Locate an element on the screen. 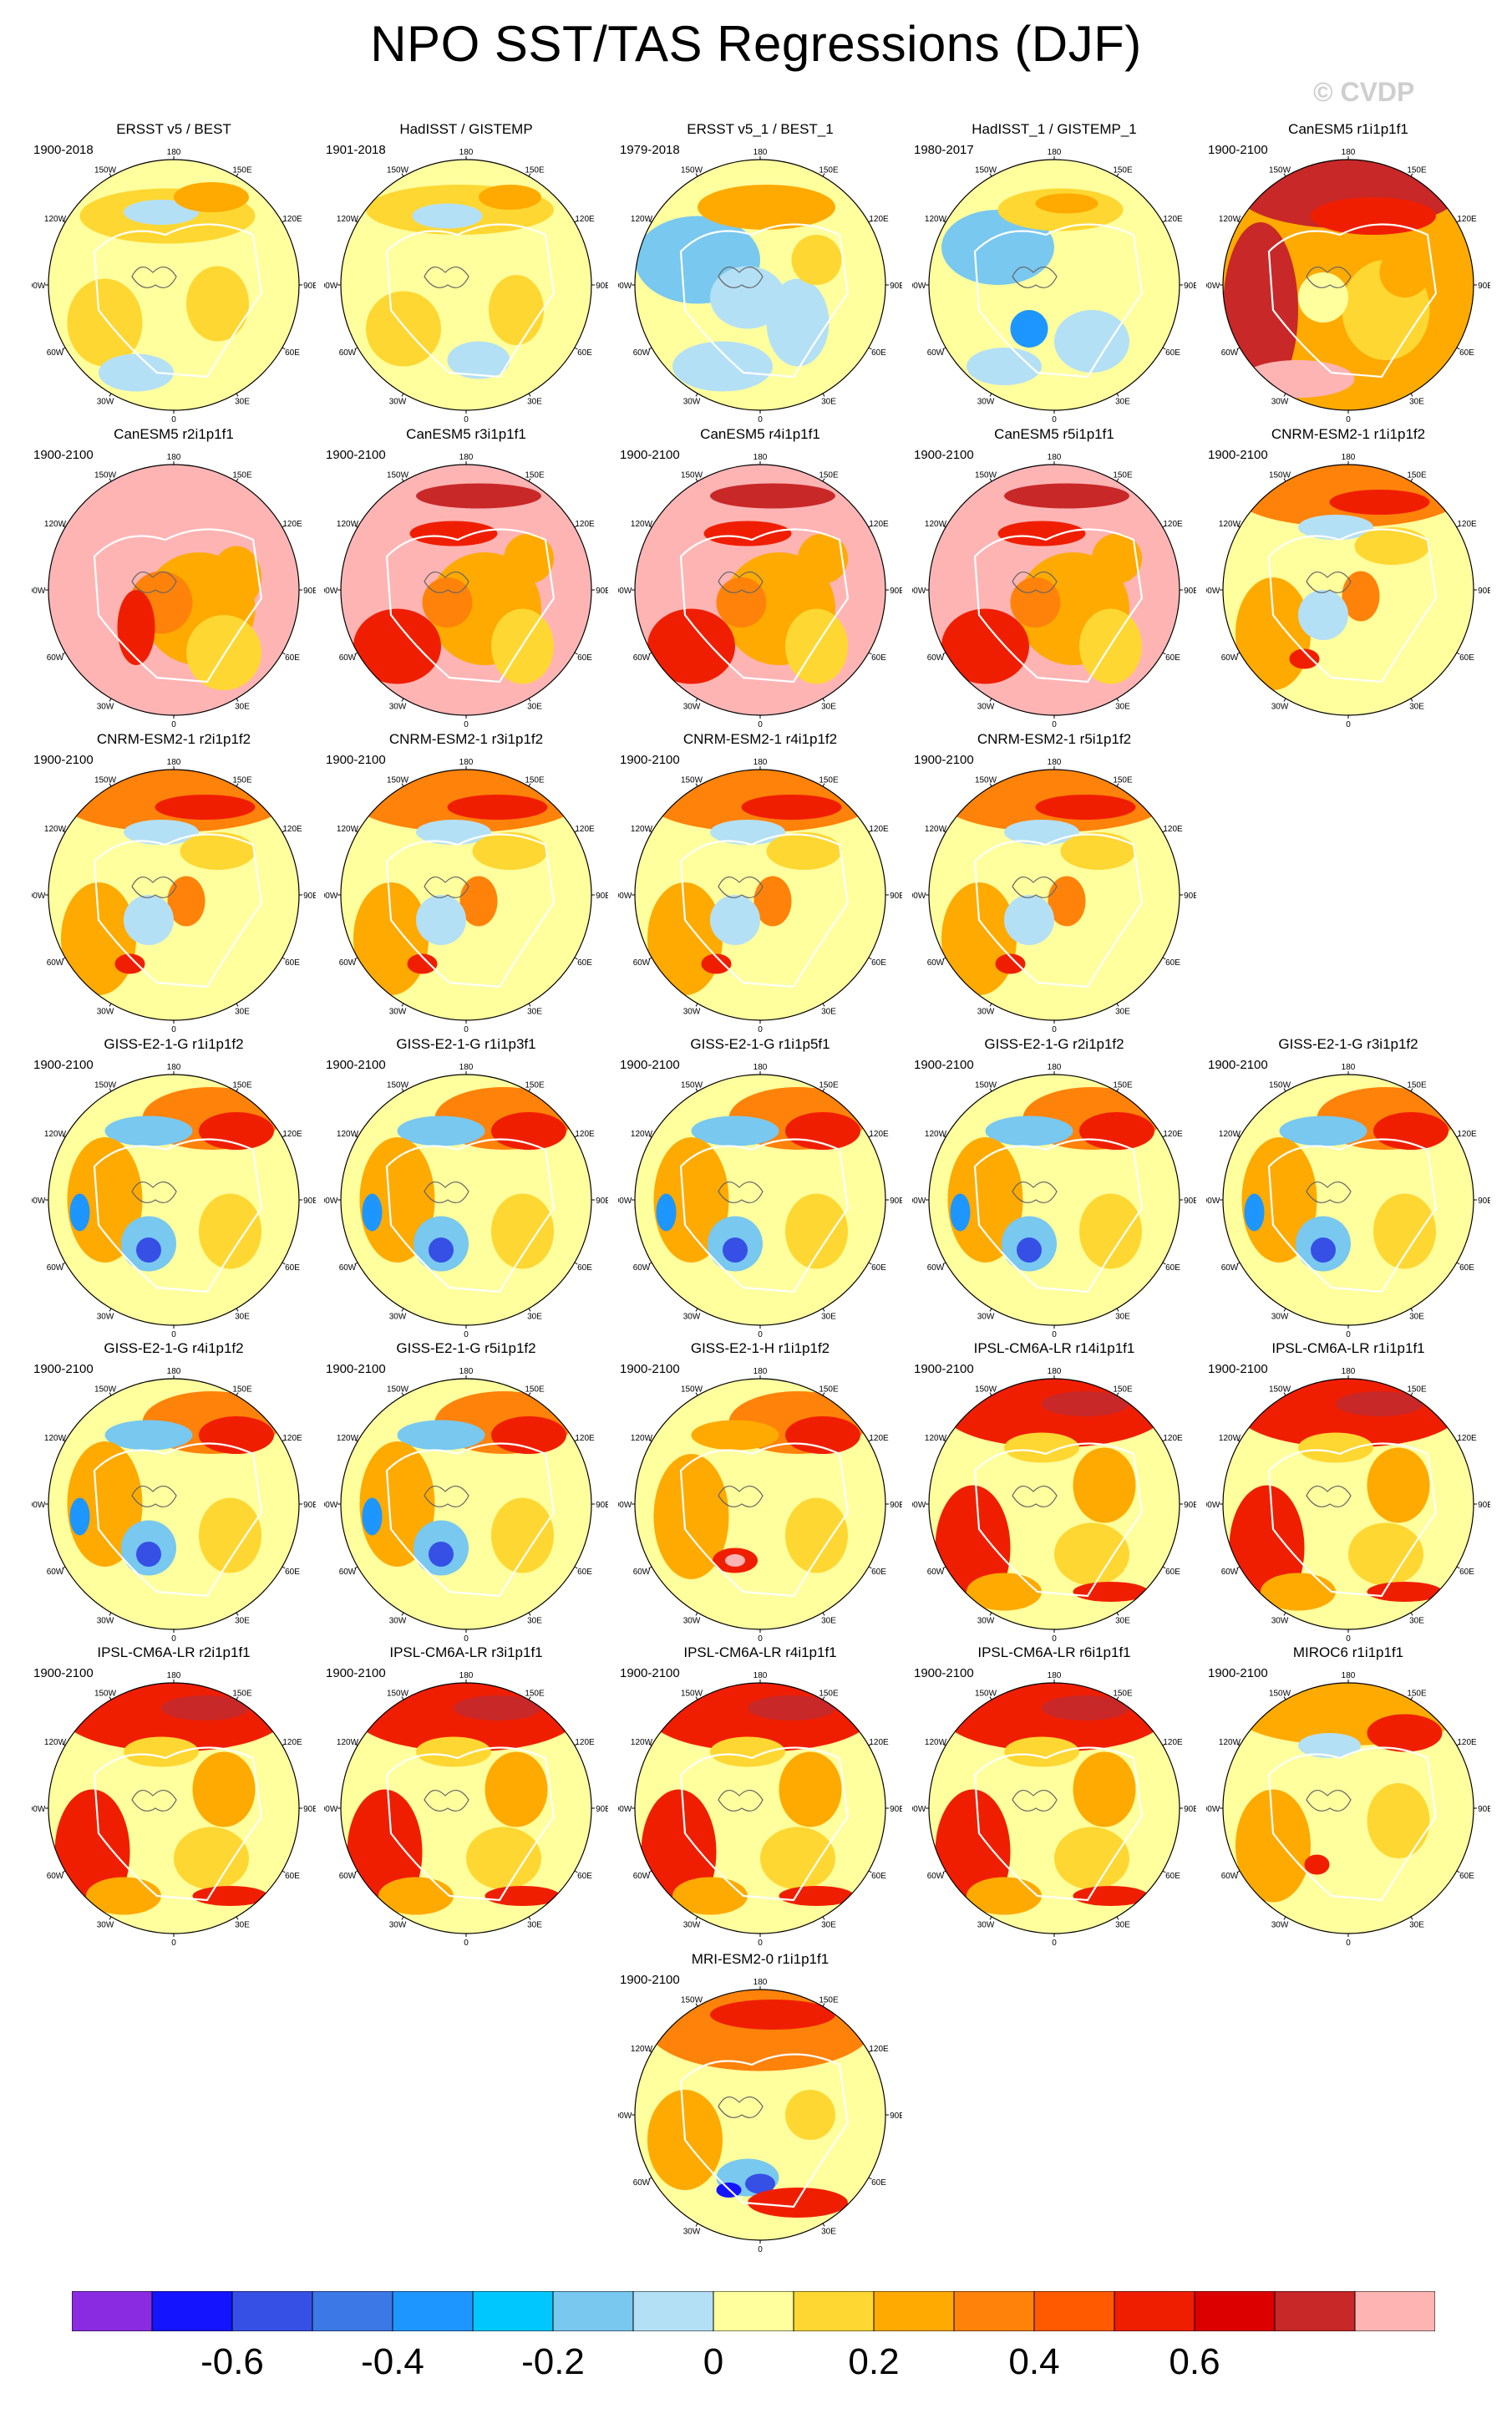 Image resolution: width=1512 pixels, height=2414 pixels. colorbar is located at coordinates (753, 2311).